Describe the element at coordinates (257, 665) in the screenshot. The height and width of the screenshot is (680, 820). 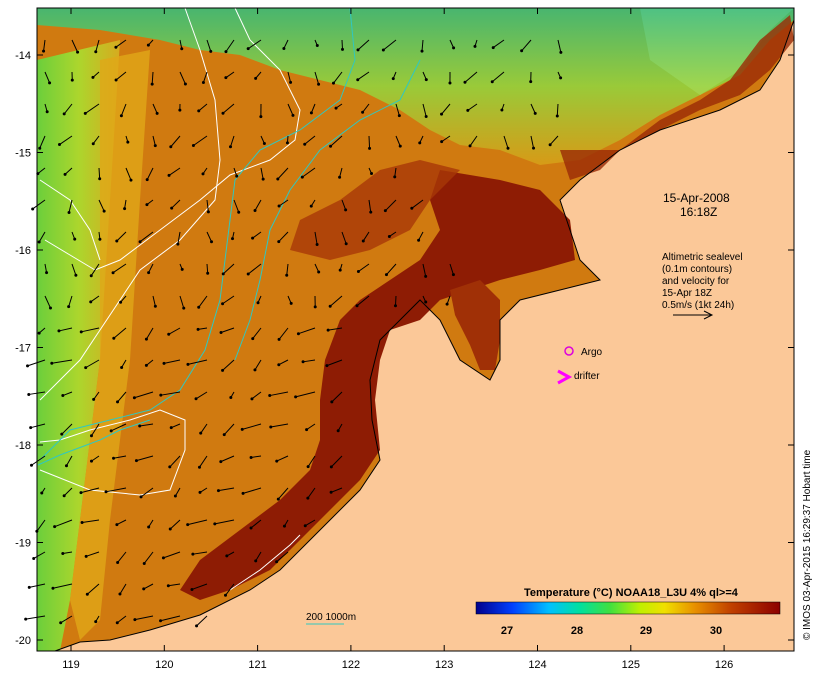
I see `lon-tick-label: 121` at that location.